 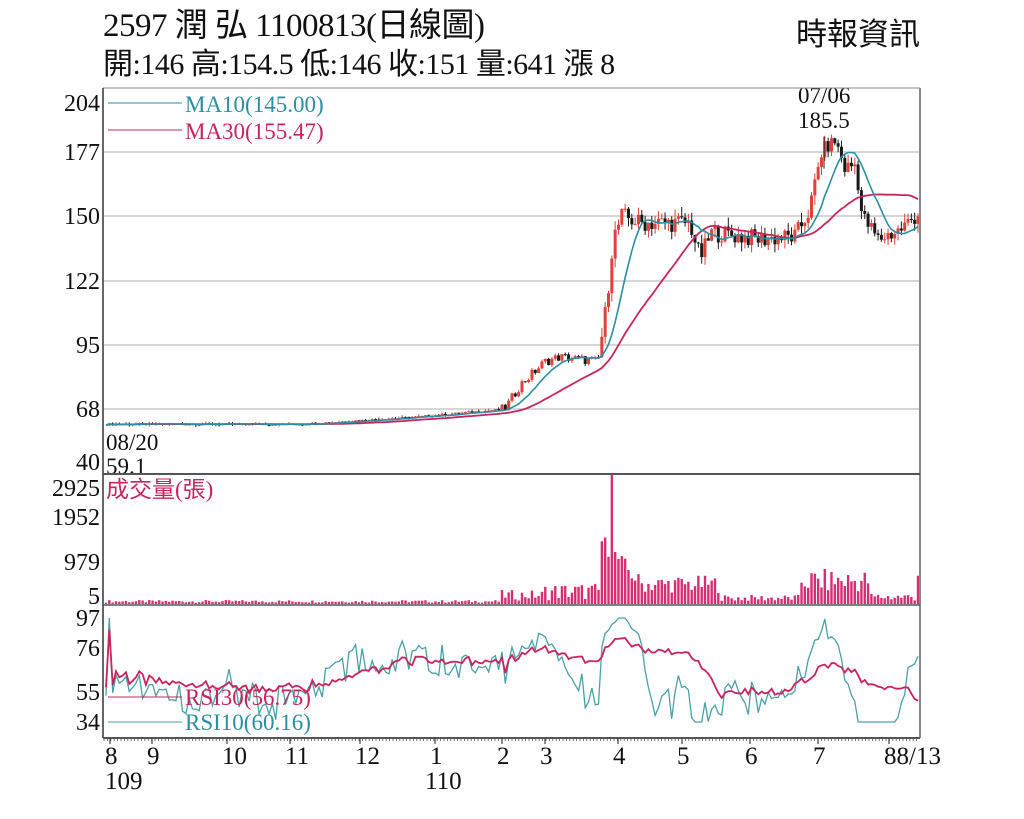 What do you see at coordinates (436, 756) in the screenshot?
I see `svg-text: 1` at bounding box center [436, 756].